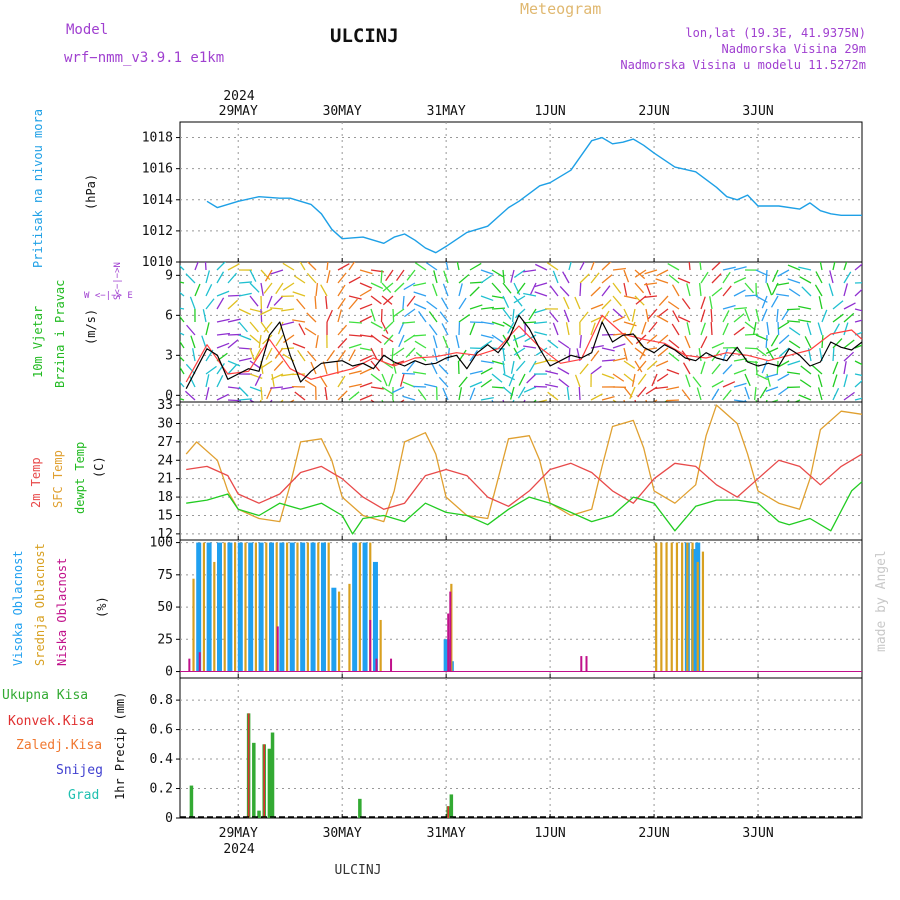 The height and width of the screenshot is (900, 900). Describe the element at coordinates (524, 508) in the screenshot. I see `dewpt-line` at that location.